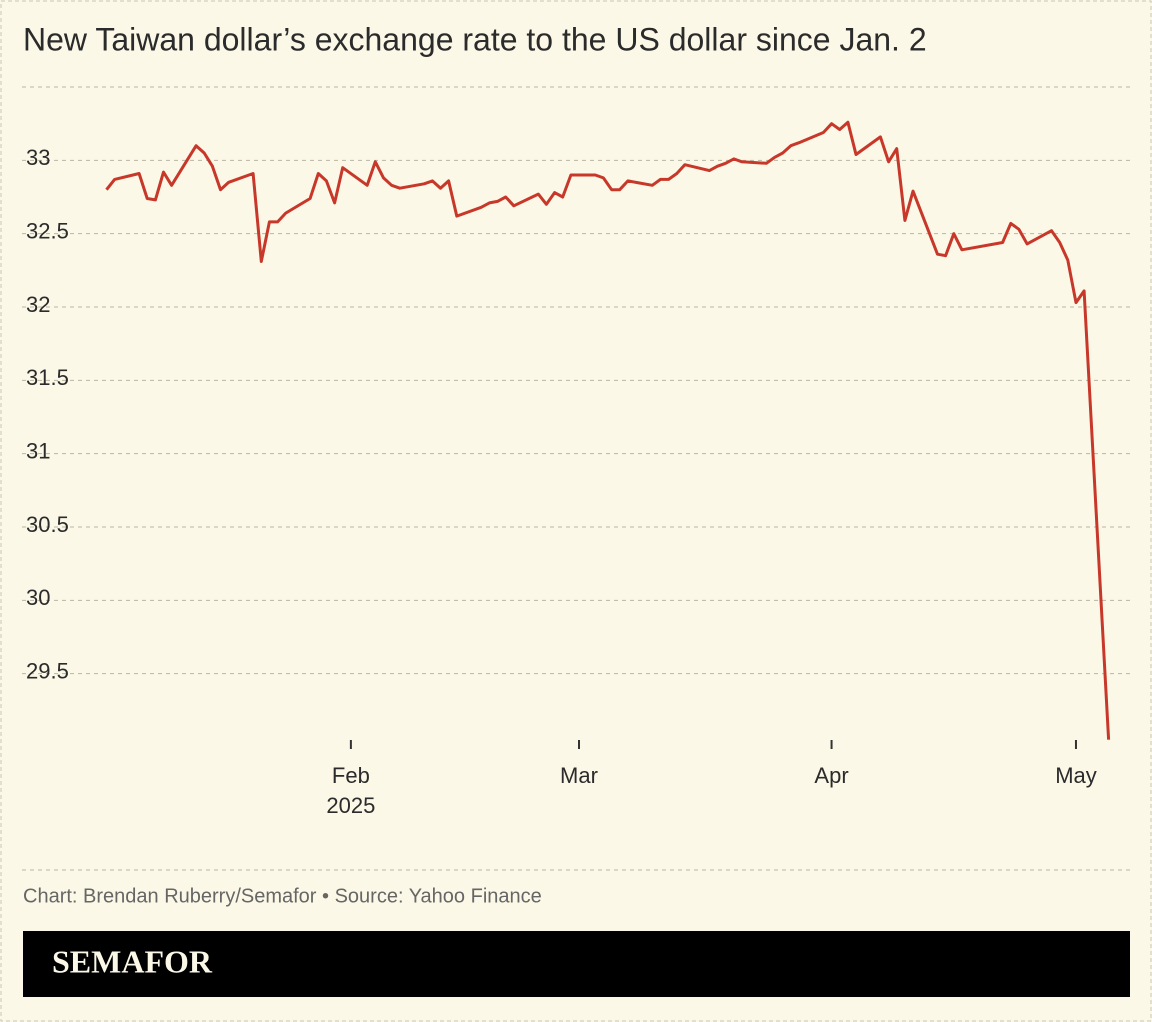 The width and height of the screenshot is (1152, 1022). I want to click on x-tick-label: Apr, so click(831, 775).